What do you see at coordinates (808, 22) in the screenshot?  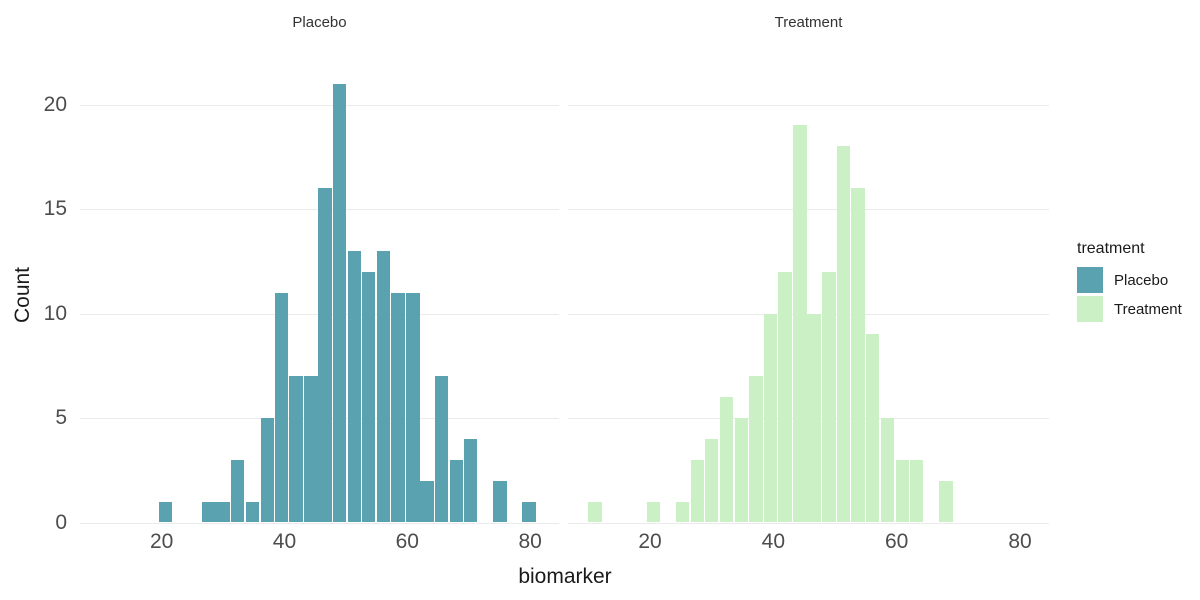 I see `facet-strip-title: Treatment` at bounding box center [808, 22].